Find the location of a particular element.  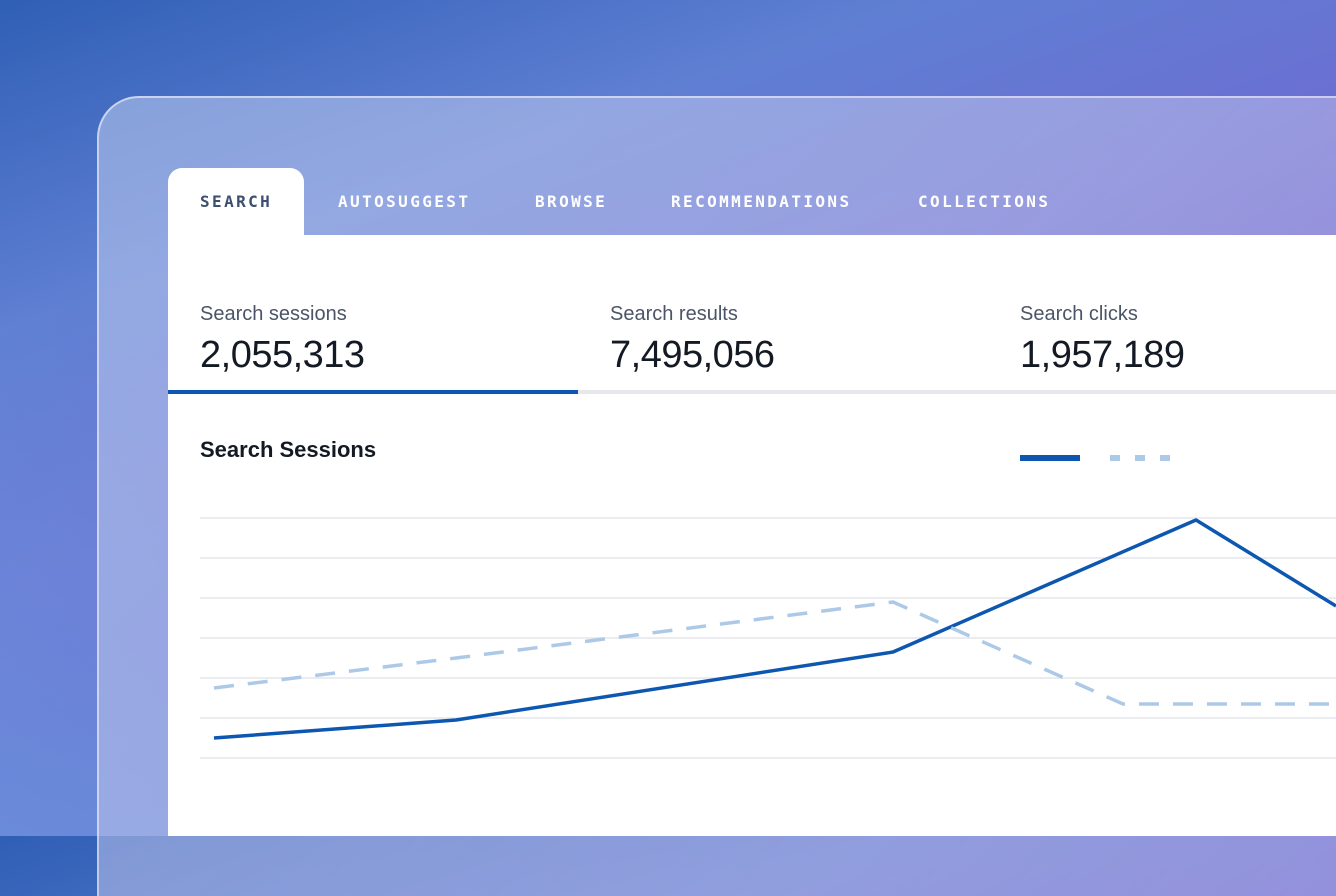

stat-label: Search clicks is located at coordinates (1079, 314).